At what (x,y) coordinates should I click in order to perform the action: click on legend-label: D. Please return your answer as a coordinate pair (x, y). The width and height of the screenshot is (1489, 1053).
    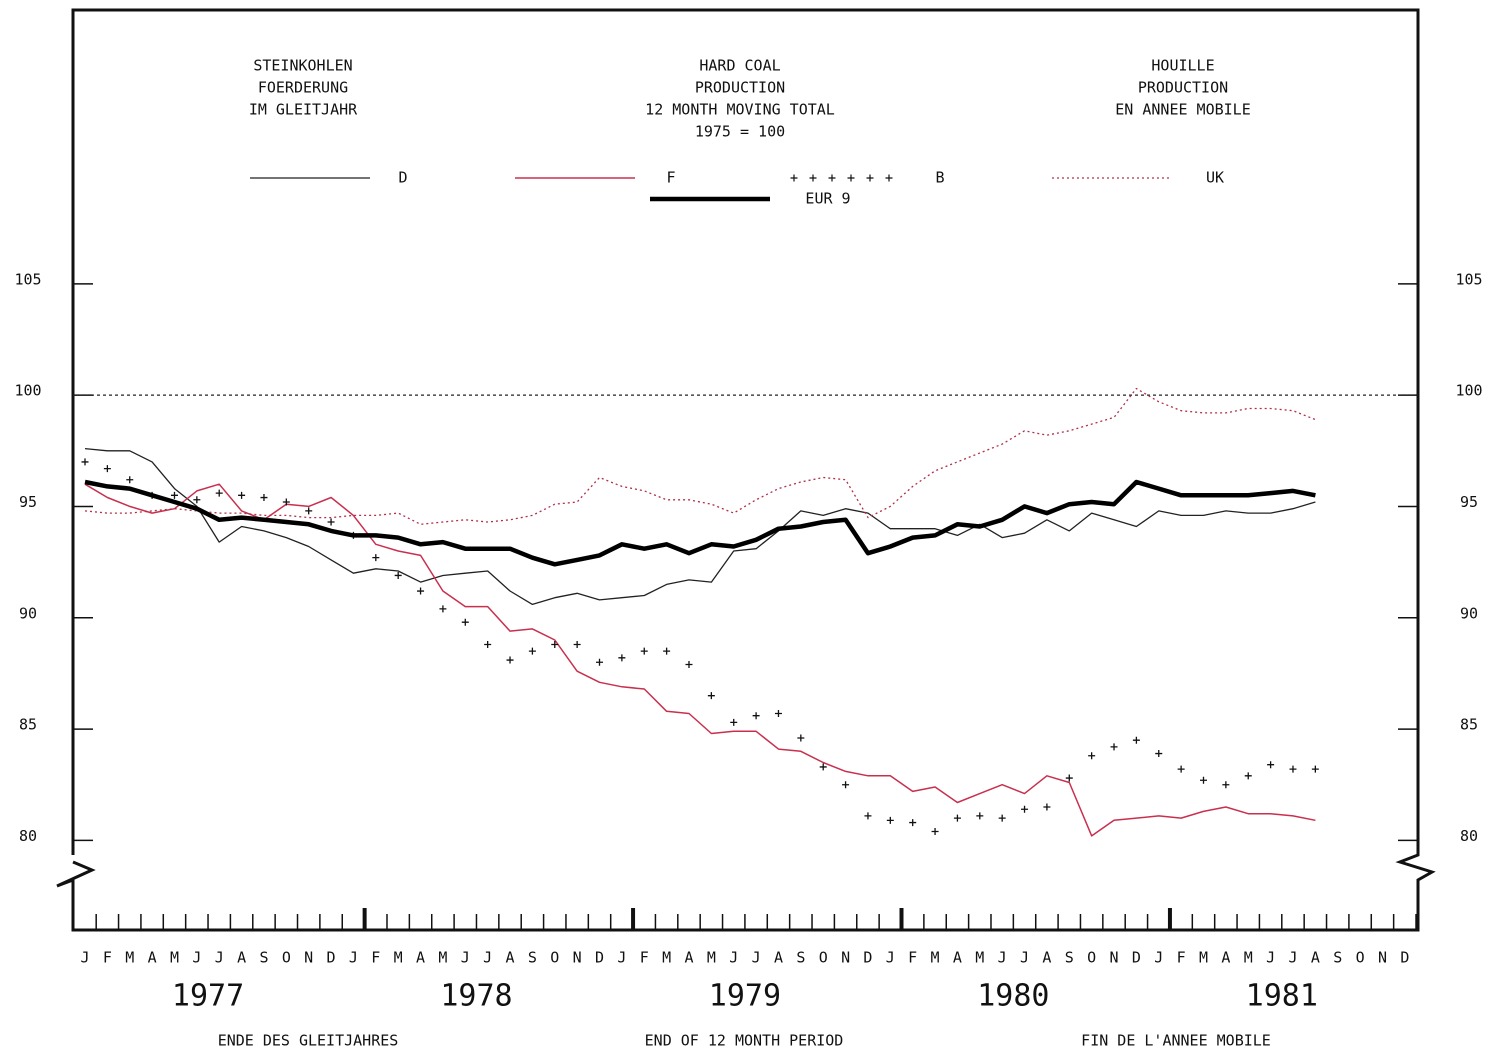
    Looking at the image, I should click on (402, 178).